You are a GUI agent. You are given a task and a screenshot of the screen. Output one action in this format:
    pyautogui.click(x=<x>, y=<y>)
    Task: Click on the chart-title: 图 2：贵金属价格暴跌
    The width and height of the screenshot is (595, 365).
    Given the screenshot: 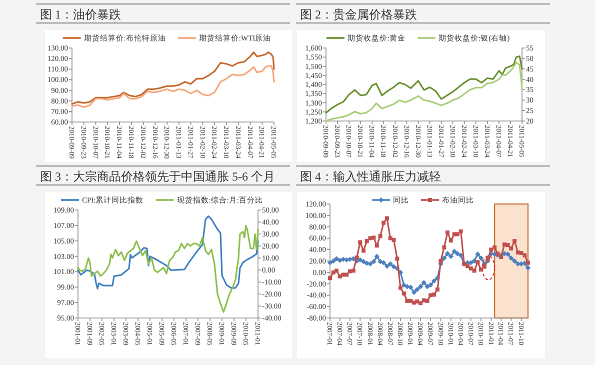 What is the action you would take?
    pyautogui.click(x=358, y=15)
    